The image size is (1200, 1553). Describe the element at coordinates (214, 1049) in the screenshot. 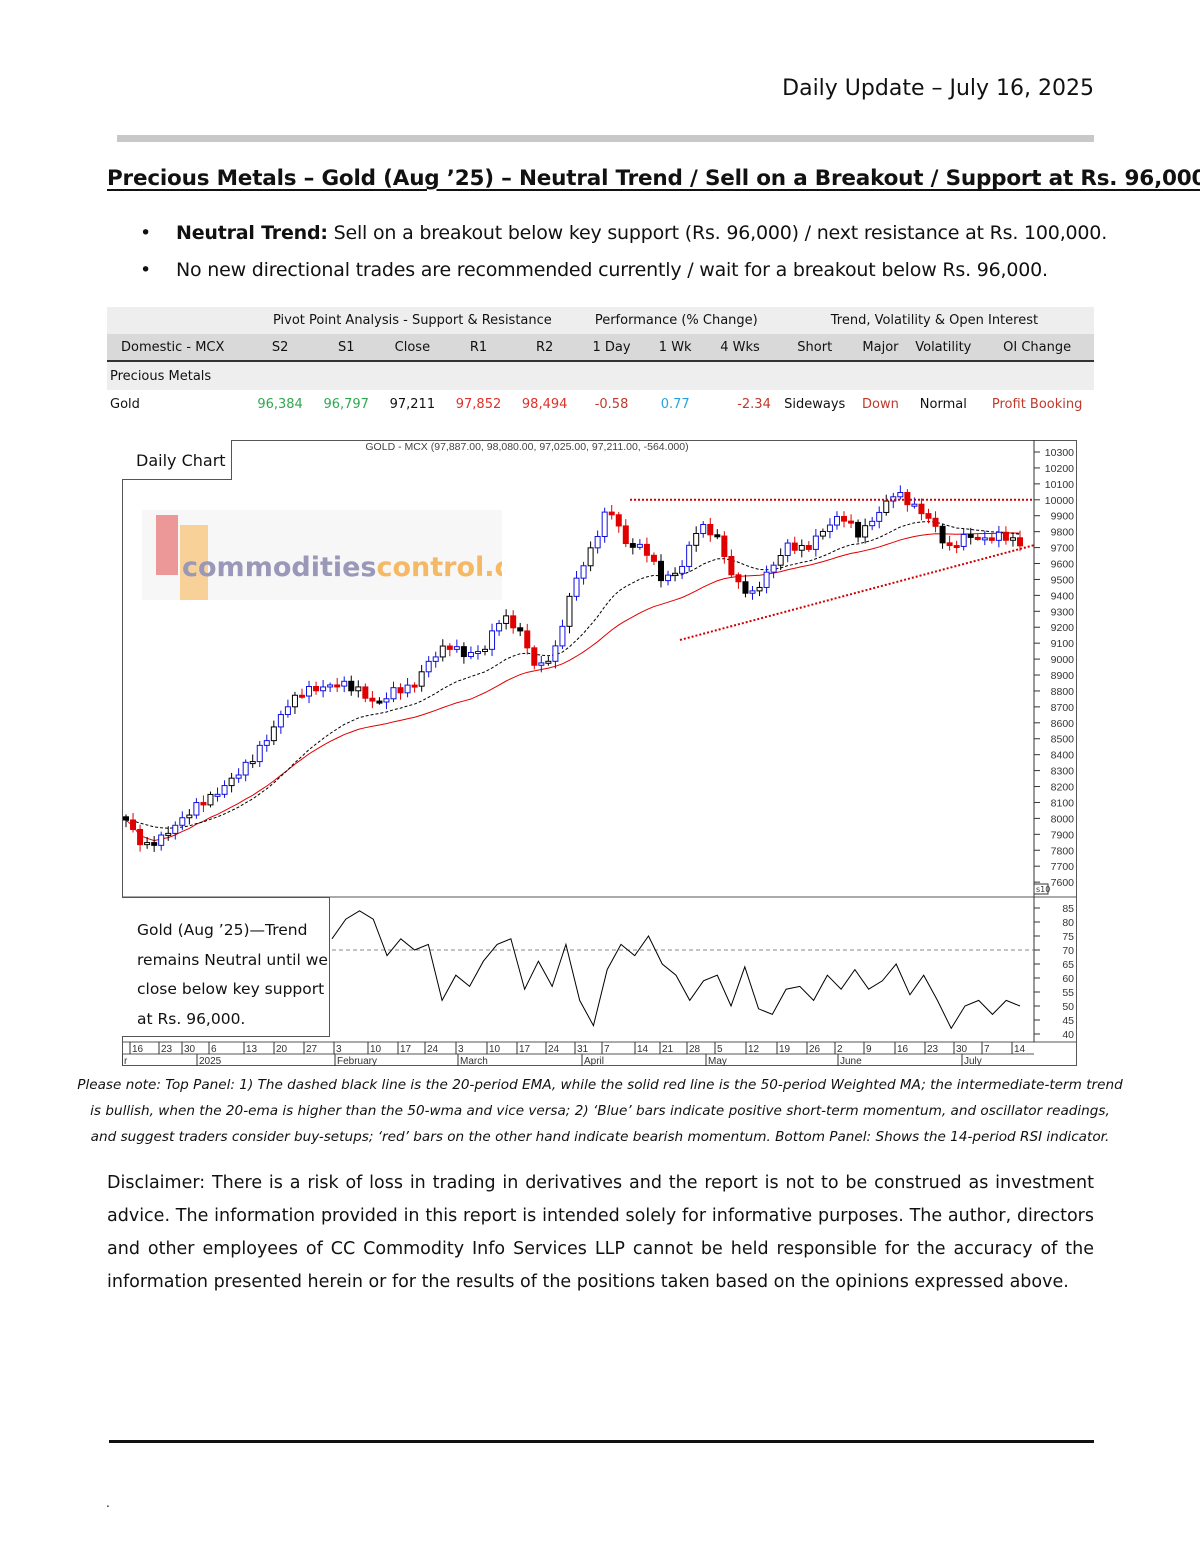

I see `date-tick-label: 6` at that location.